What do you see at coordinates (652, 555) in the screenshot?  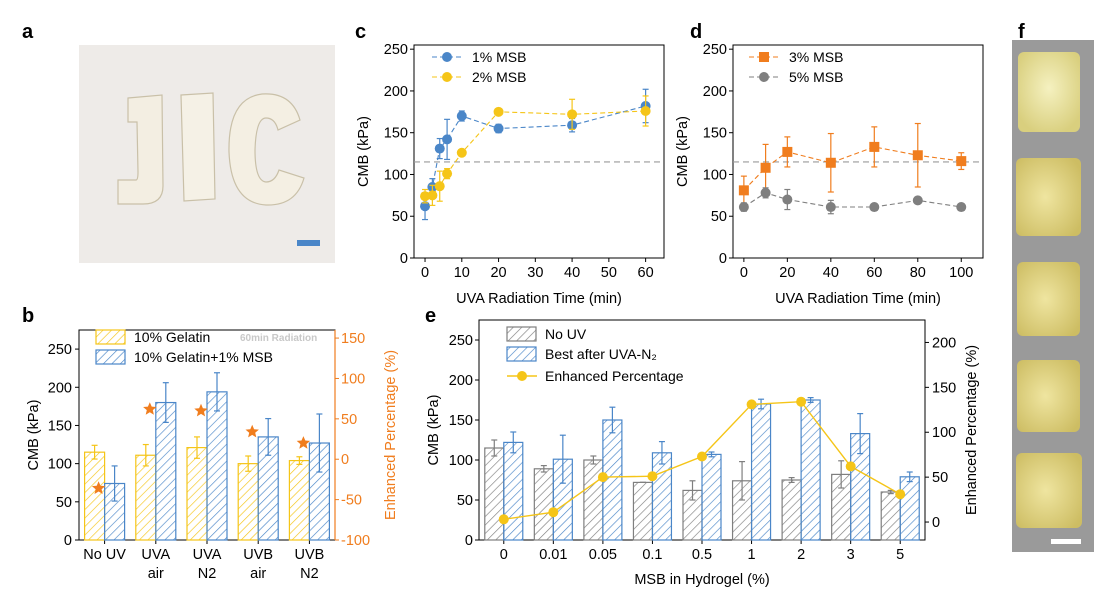 I see `x-tick-label: 0.1` at bounding box center [652, 555].